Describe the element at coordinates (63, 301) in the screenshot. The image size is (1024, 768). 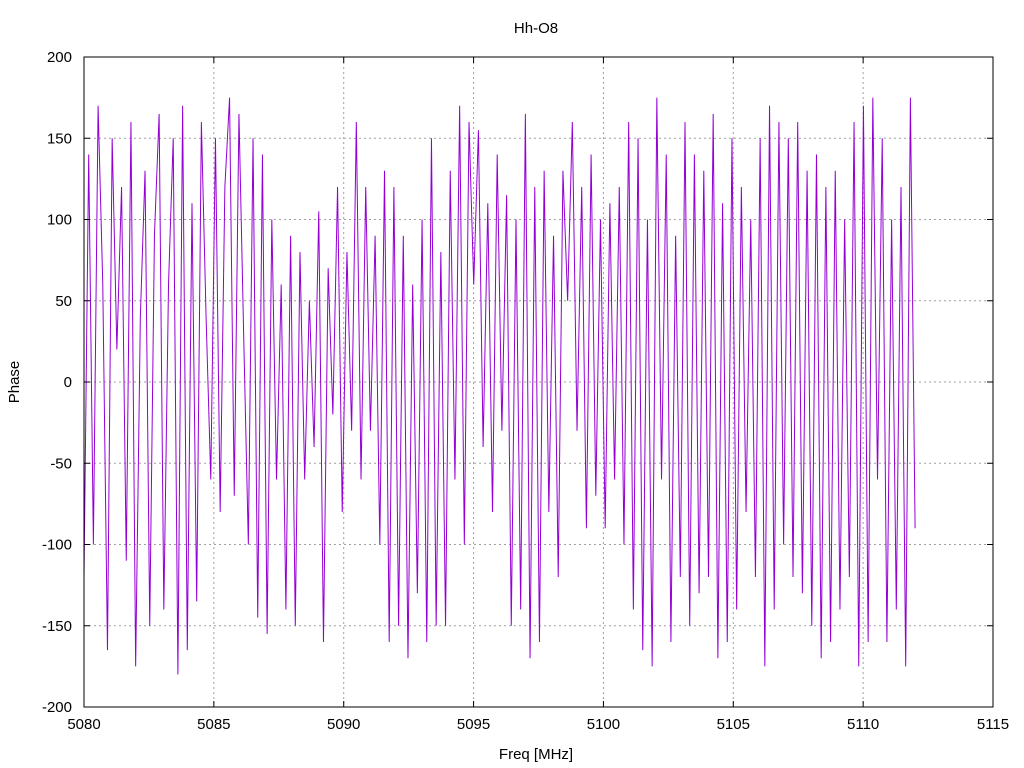
I see `y-tick-label: 50` at that location.